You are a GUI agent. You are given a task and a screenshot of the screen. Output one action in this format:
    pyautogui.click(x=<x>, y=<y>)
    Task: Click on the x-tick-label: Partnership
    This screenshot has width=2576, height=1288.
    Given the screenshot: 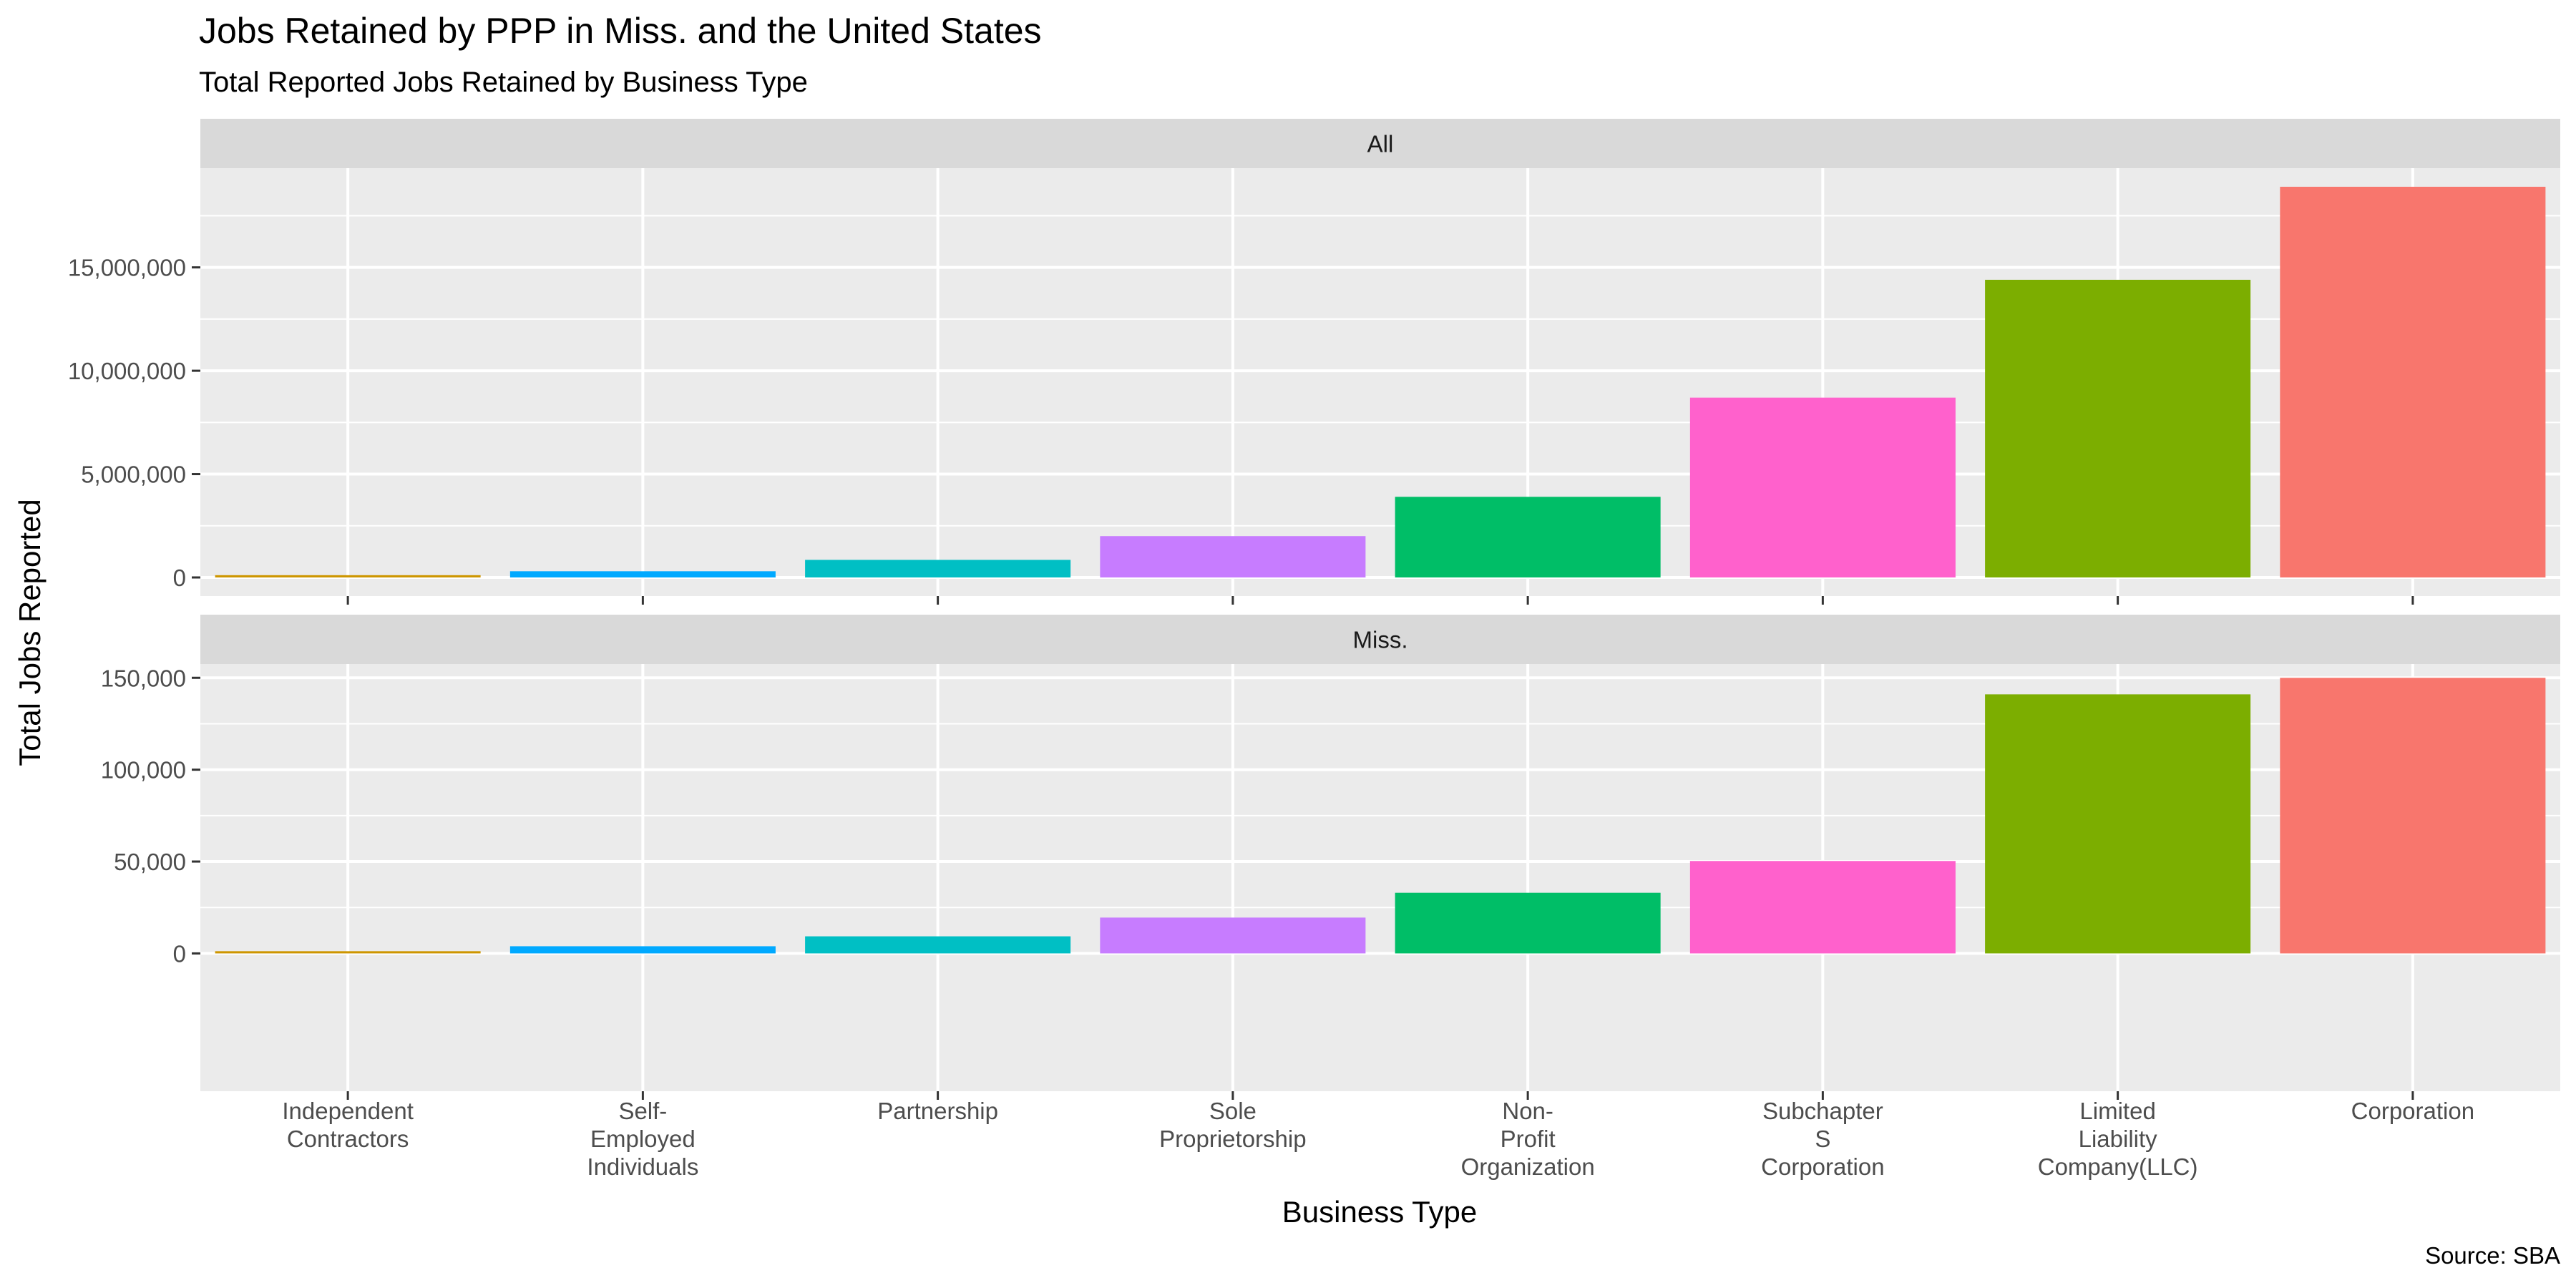 What is the action you would take?
    pyautogui.click(x=937, y=1111)
    